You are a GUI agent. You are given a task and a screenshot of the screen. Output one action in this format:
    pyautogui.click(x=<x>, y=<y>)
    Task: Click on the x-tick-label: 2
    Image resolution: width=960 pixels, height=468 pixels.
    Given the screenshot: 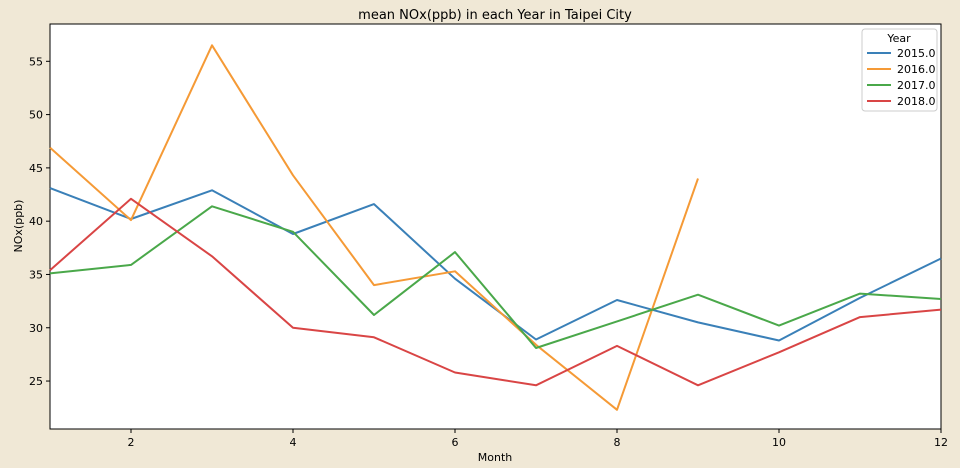 What is the action you would take?
    pyautogui.click(x=131, y=442)
    